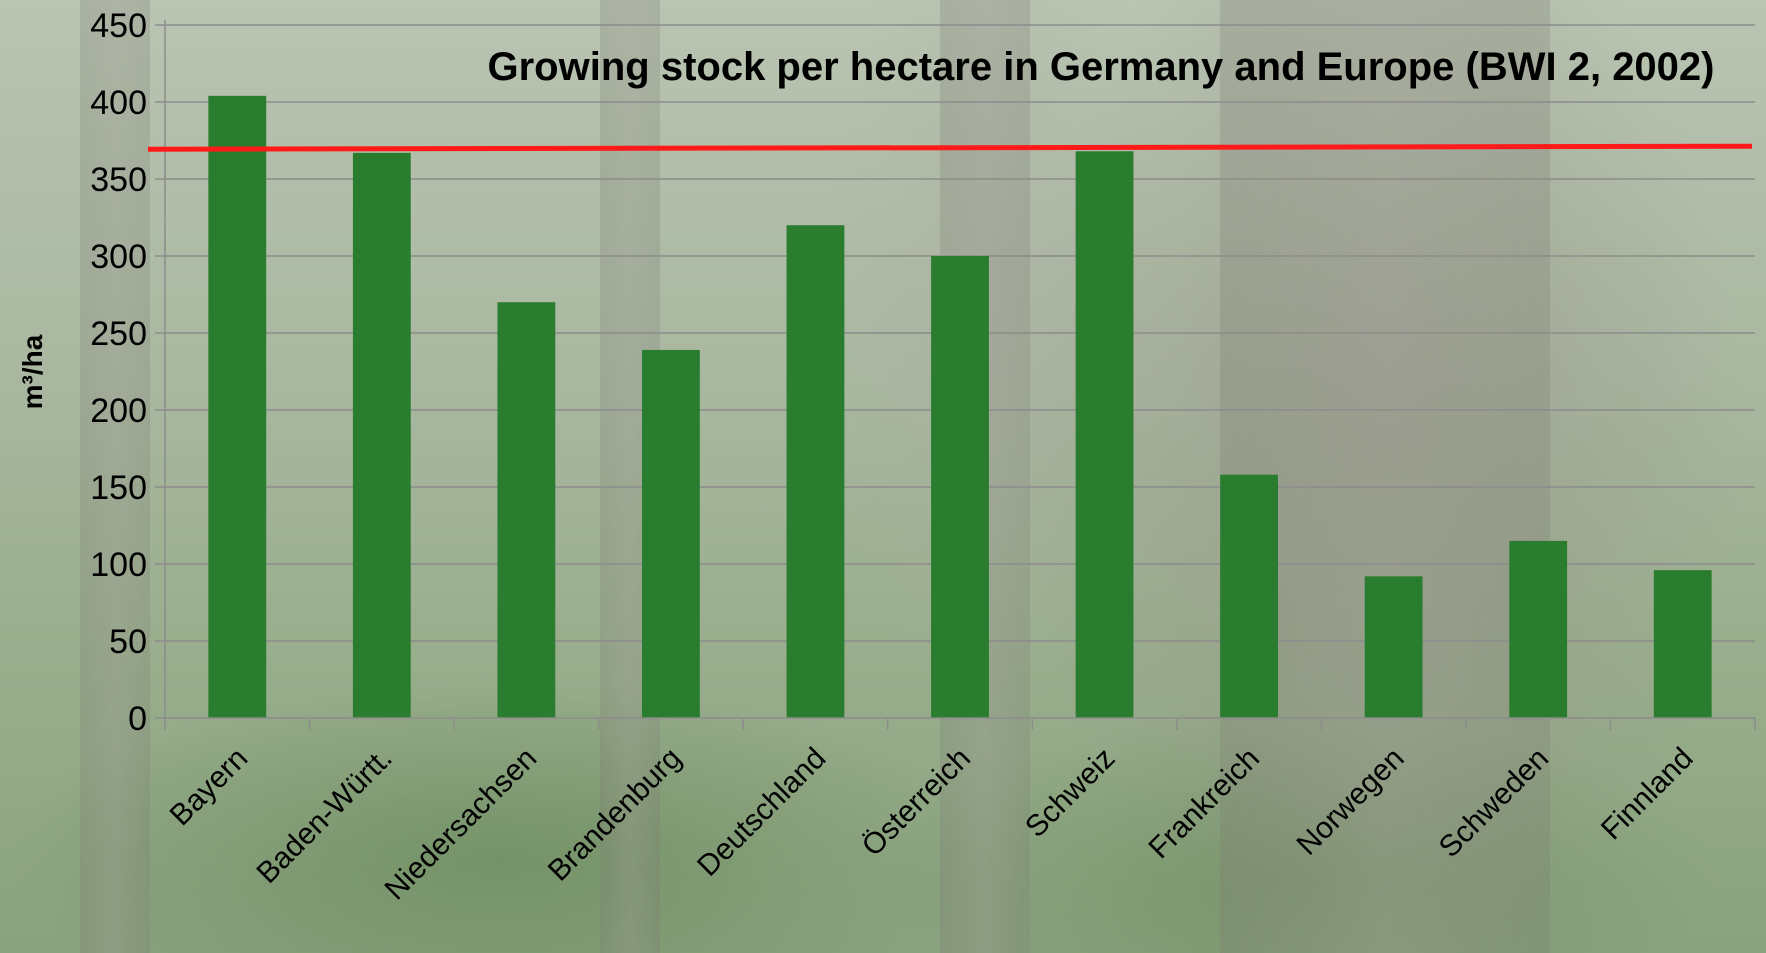 The image size is (1766, 953). I want to click on y-tick-label: 150, so click(118, 488).